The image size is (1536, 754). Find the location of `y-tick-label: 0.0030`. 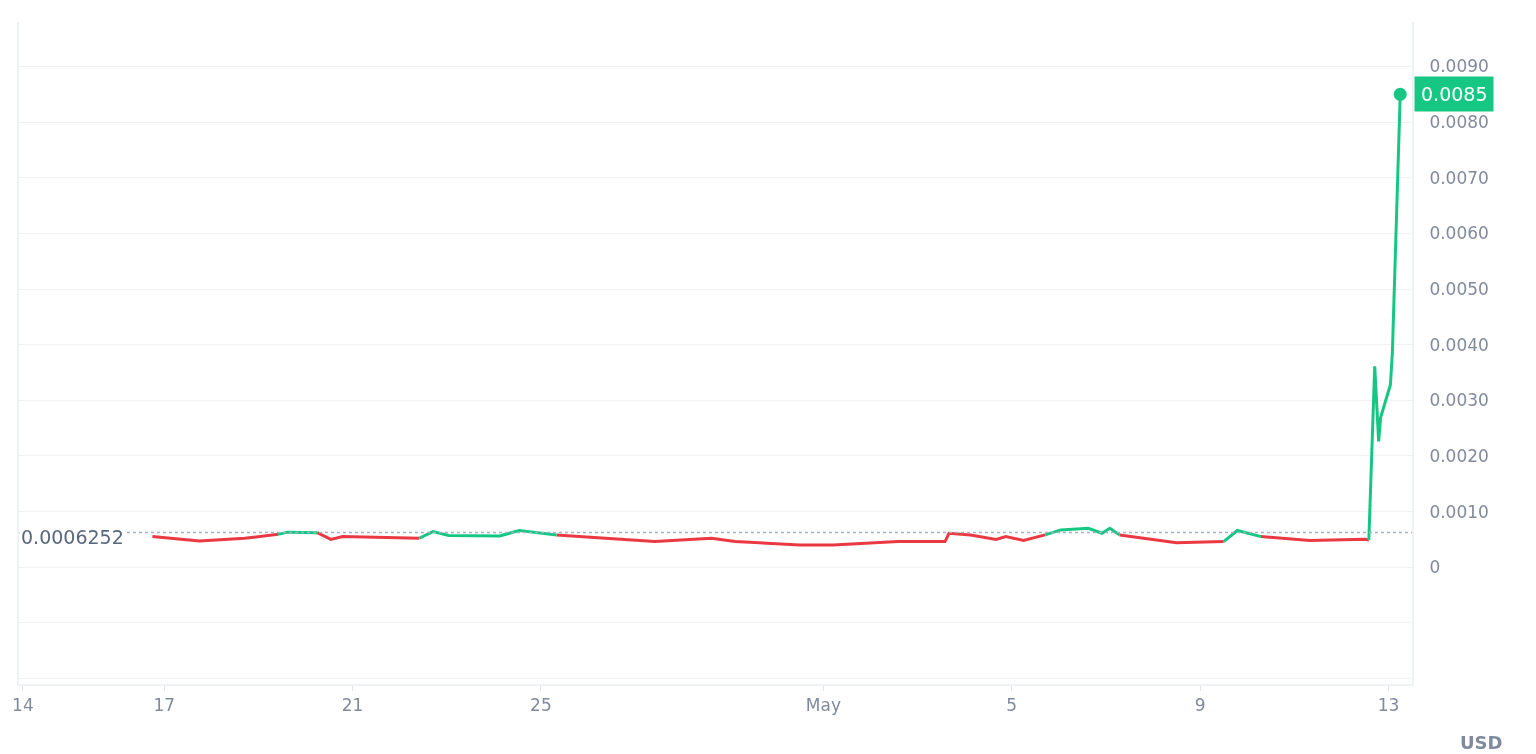

y-tick-label: 0.0030 is located at coordinates (1459, 400).